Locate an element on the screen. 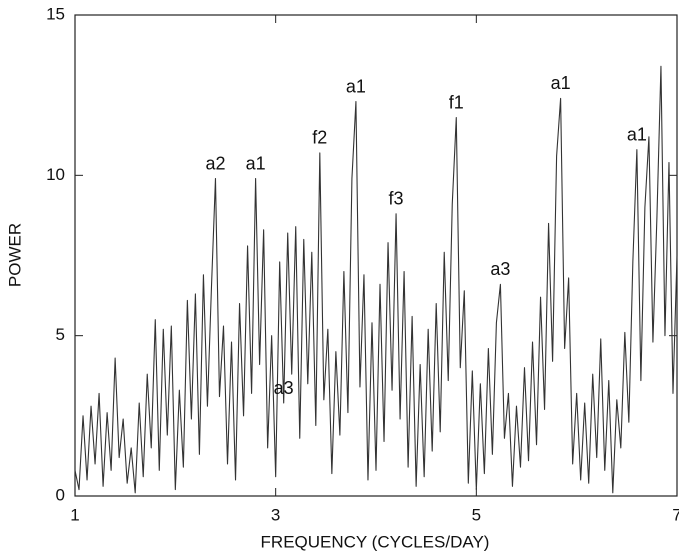 Image resolution: width=679 pixels, height=555 pixels. y-axis-label: POWER is located at coordinates (14, 255).